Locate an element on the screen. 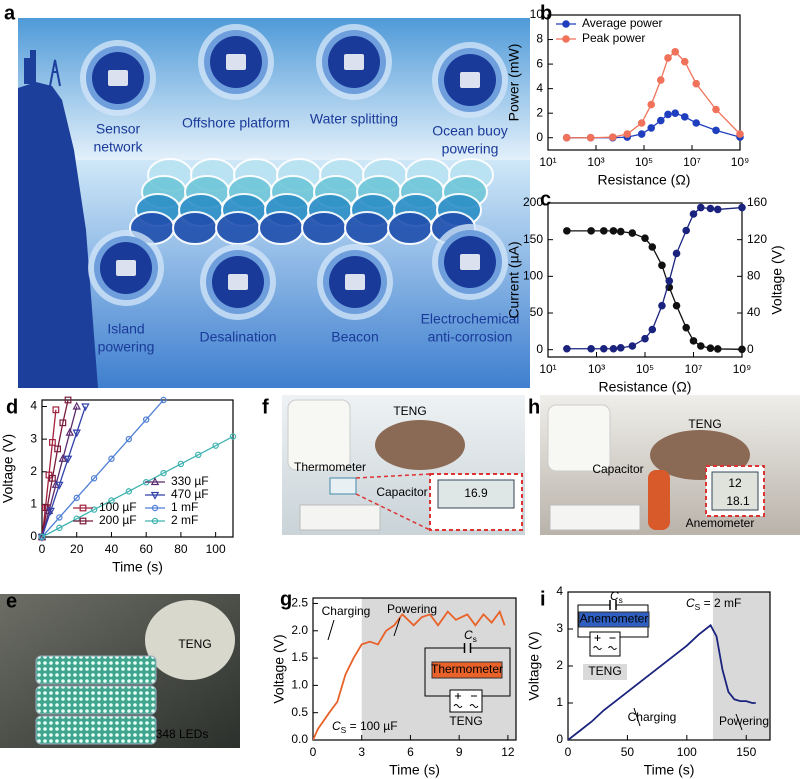  y-tick-label: 0.5 is located at coordinates (299, 712).